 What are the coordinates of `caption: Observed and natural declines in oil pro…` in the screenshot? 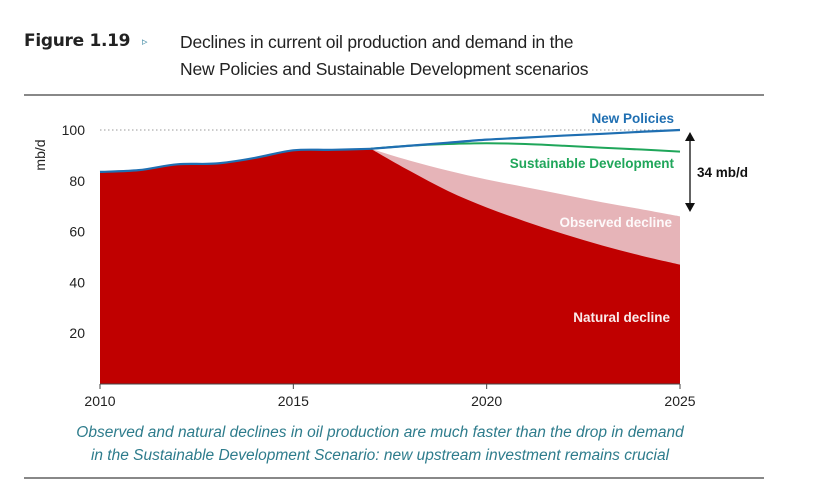 It's located at (380, 444).